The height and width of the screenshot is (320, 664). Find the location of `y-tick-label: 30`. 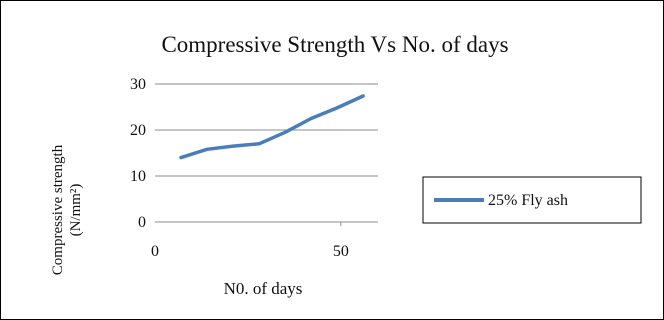

y-tick-label: 30 is located at coordinates (138, 84).